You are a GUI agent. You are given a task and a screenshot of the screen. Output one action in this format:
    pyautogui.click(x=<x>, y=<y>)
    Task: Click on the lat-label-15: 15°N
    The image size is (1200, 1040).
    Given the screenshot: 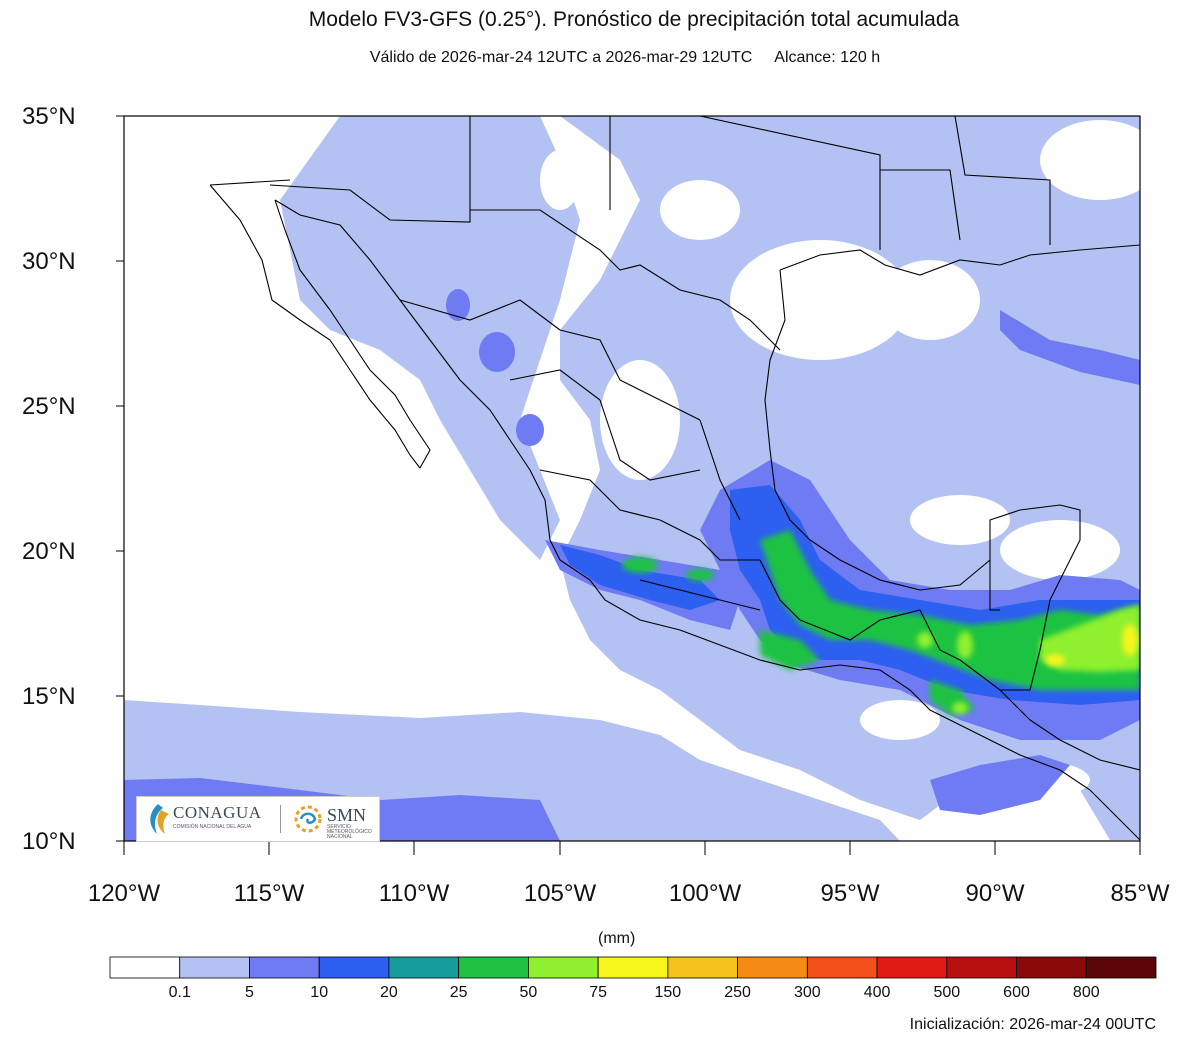 What is the action you would take?
    pyautogui.click(x=49, y=696)
    